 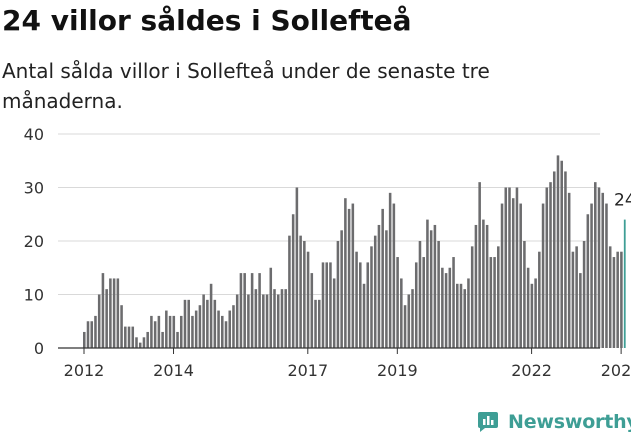 I want to click on y-tick-label: 10, so click(x=34, y=295).